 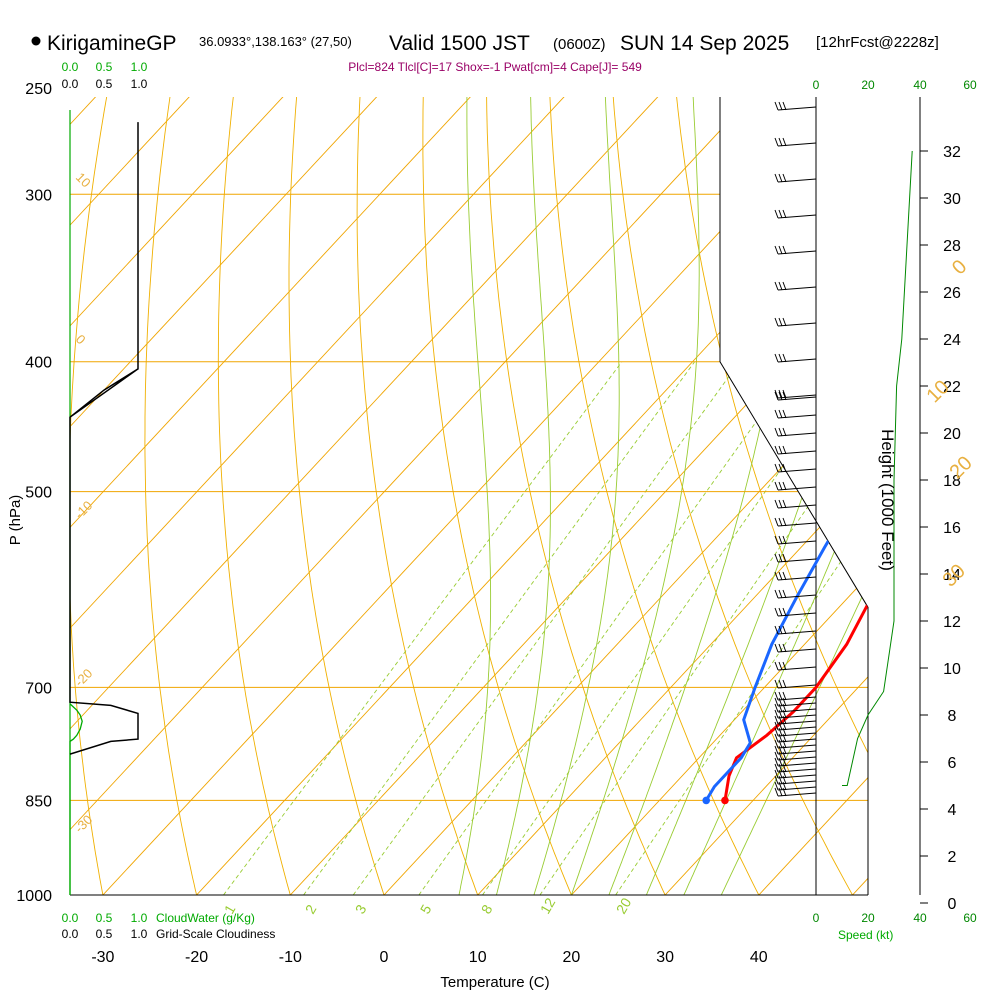 What do you see at coordinates (104, 84) in the screenshot?
I see `cloudiness-top-tick: 0.5` at bounding box center [104, 84].